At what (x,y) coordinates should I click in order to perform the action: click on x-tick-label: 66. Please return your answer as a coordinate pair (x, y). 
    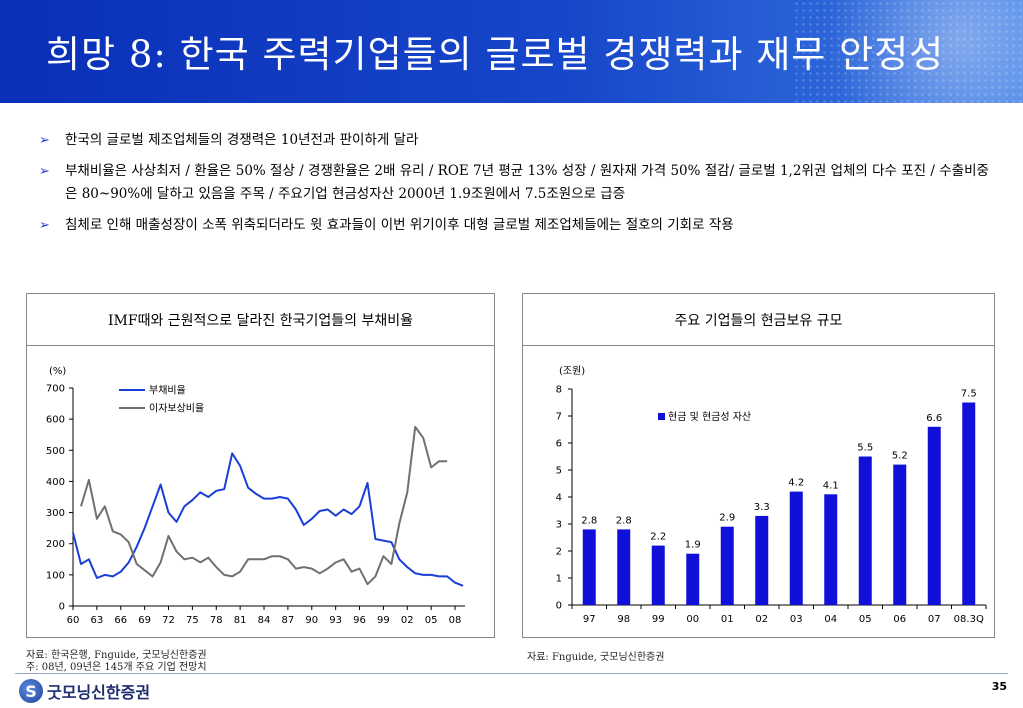
    Looking at the image, I should click on (120, 620).